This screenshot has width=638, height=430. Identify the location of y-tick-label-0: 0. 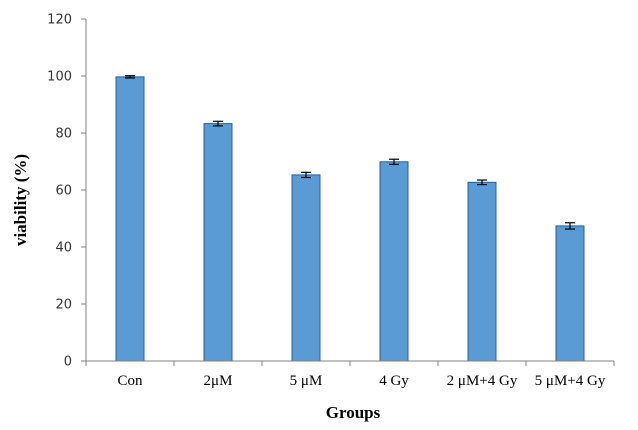
(68, 362).